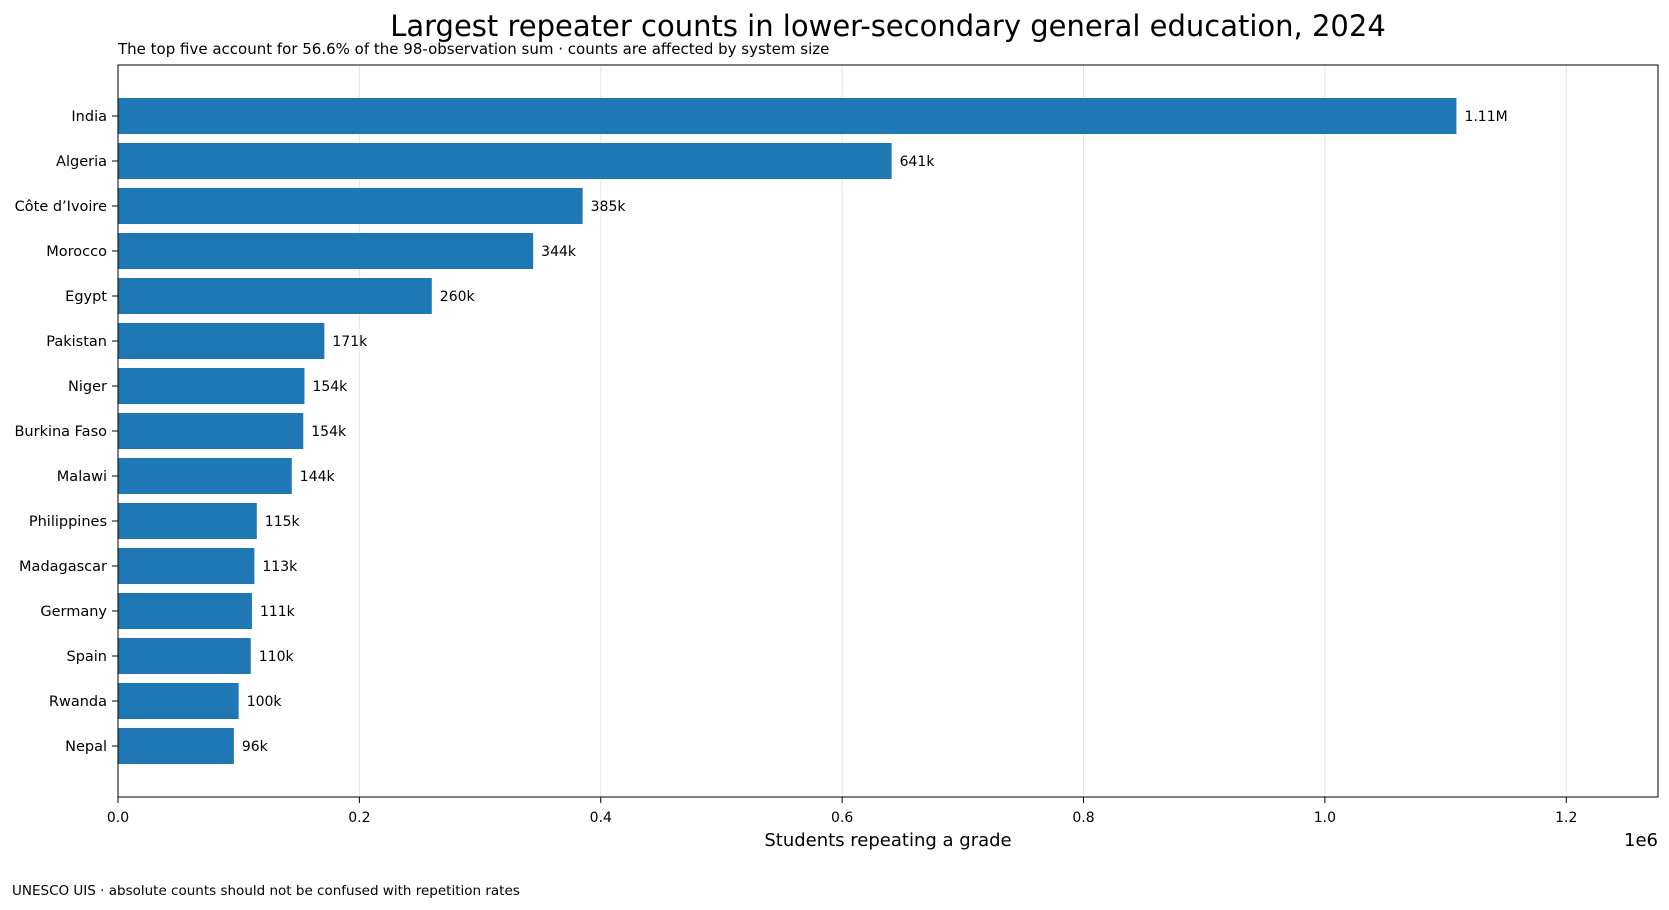 The width and height of the screenshot is (1669, 910). What do you see at coordinates (559, 252) in the screenshot?
I see `bar-value-label: 344k` at bounding box center [559, 252].